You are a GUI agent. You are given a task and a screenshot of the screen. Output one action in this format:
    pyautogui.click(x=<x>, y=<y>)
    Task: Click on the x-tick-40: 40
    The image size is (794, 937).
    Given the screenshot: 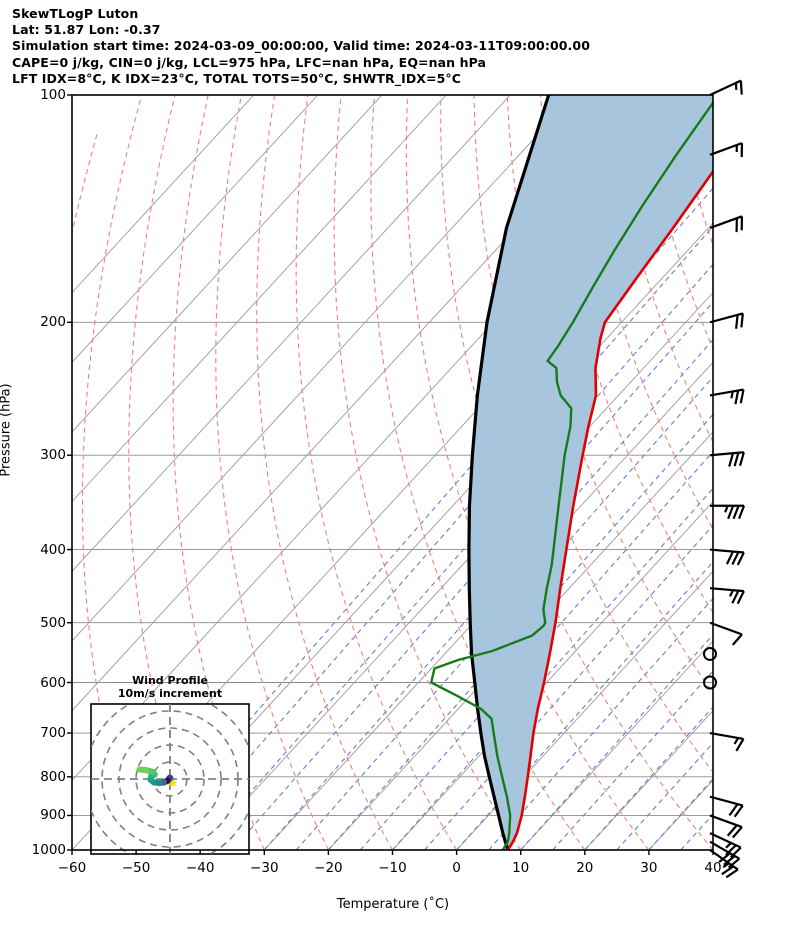 What is the action you would take?
    pyautogui.click(x=713, y=868)
    